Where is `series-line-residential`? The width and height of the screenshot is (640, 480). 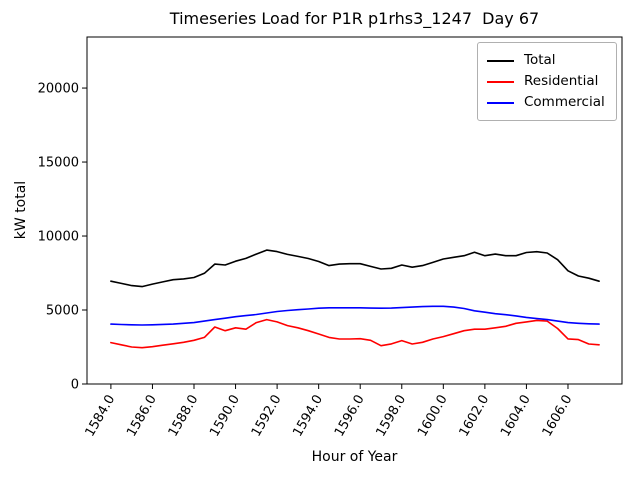
series-line-residential is located at coordinates (355, 333).